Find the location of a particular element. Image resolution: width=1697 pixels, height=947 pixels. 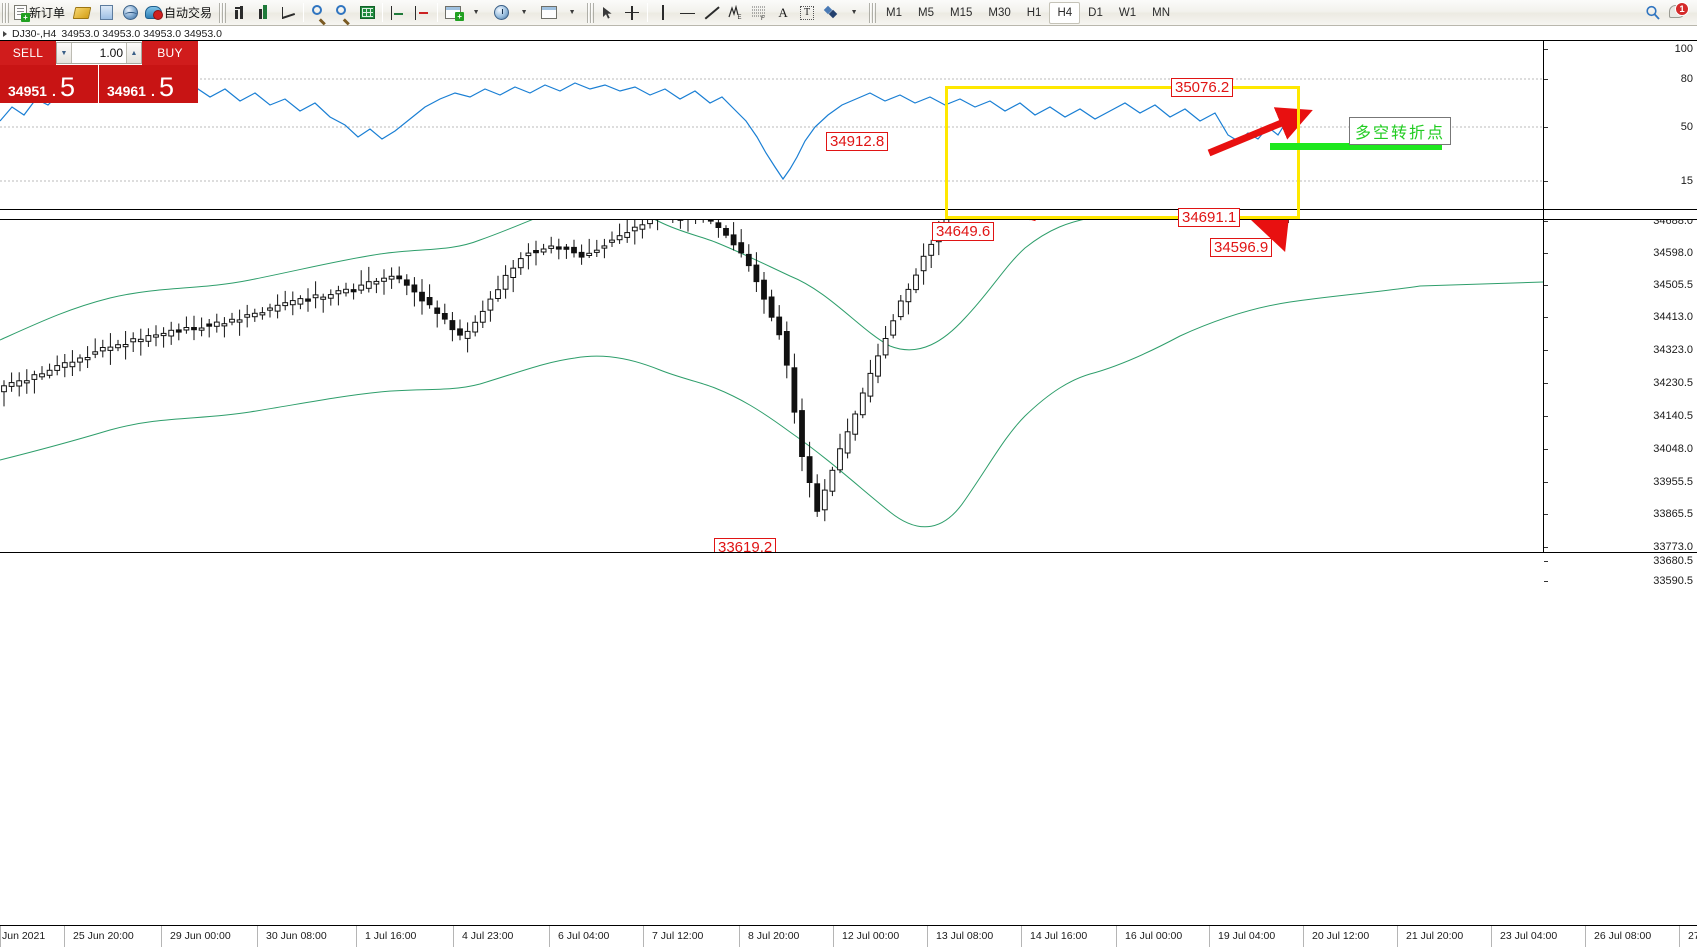

text-label-button: T is located at coordinates (807, 13).